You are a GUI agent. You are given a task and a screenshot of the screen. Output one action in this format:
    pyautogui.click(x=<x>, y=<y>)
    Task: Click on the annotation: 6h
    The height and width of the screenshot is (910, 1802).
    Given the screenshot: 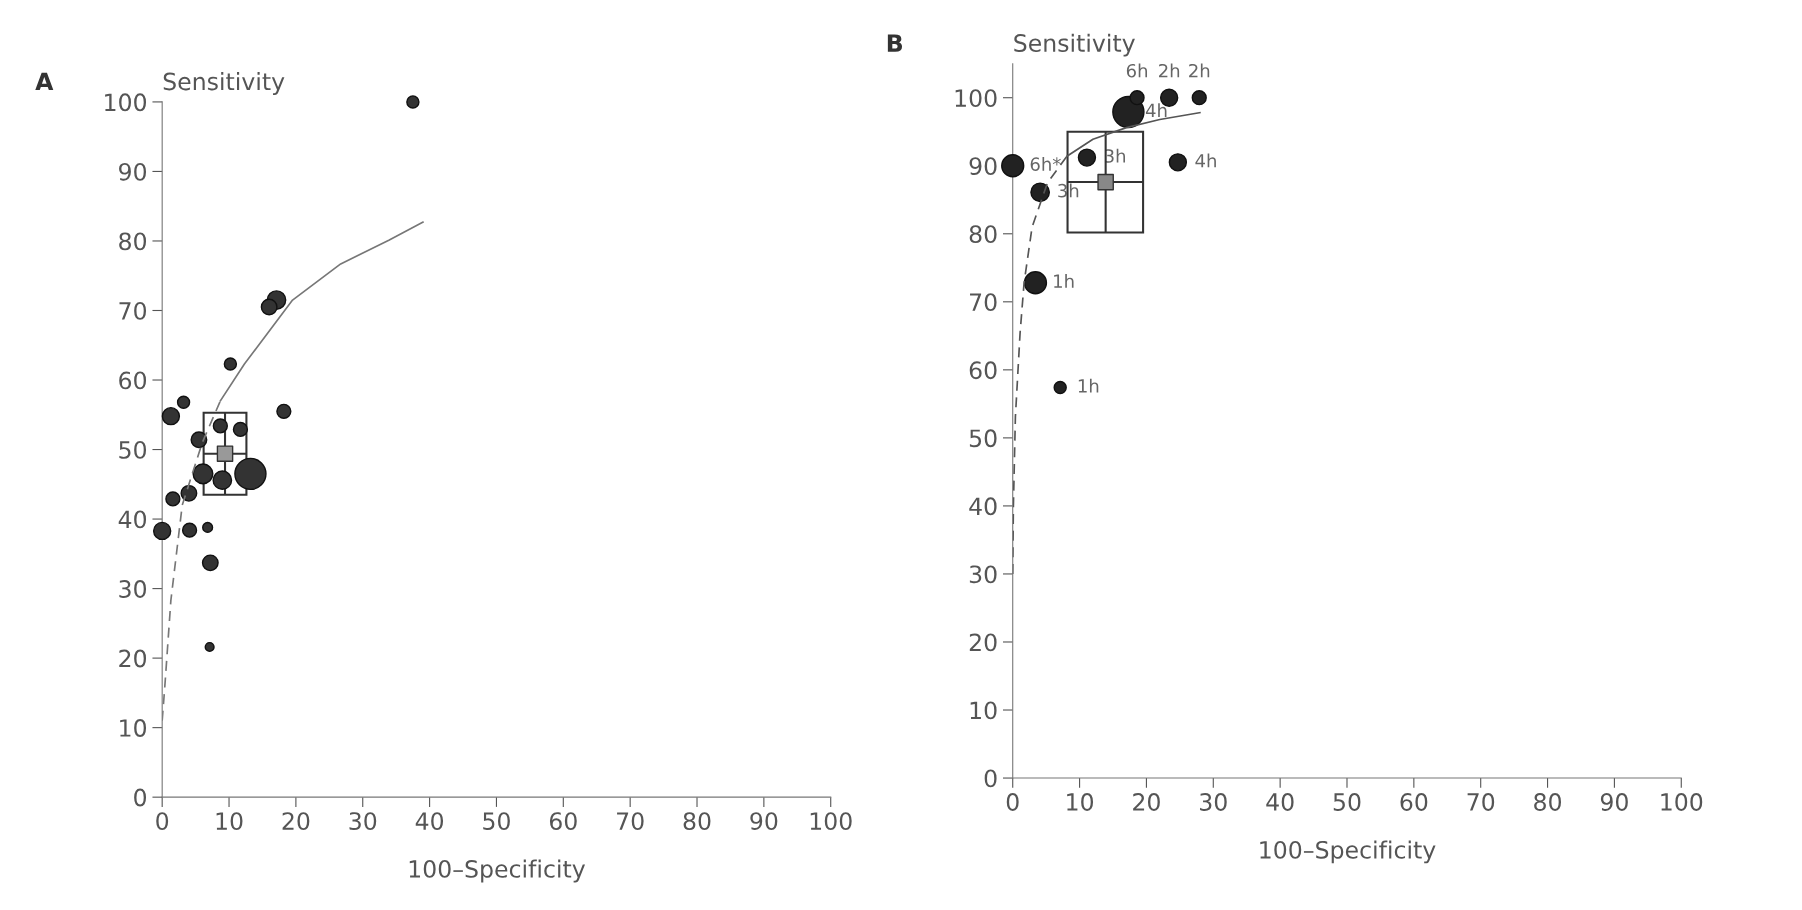 What is the action you would take?
    pyautogui.click(x=1137, y=70)
    